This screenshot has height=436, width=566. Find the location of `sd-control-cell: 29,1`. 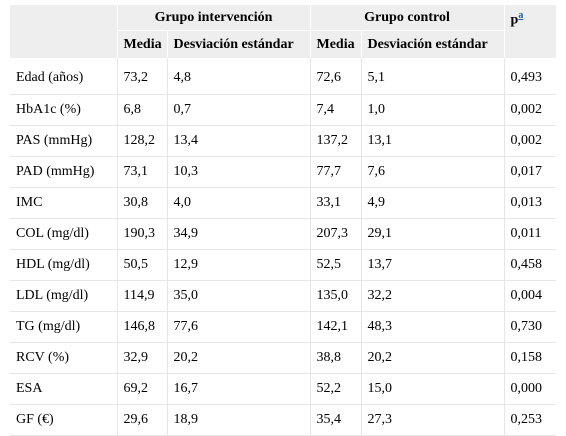

sd-control-cell: 29,1 is located at coordinates (433, 234).